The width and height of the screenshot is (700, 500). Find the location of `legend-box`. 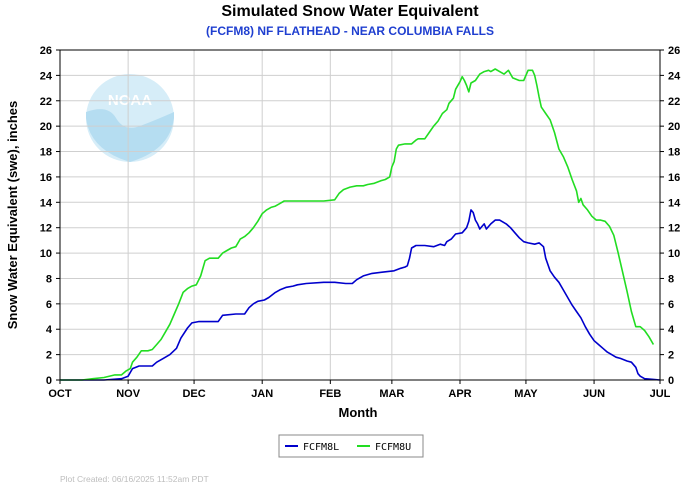

legend-box is located at coordinates (351, 446).